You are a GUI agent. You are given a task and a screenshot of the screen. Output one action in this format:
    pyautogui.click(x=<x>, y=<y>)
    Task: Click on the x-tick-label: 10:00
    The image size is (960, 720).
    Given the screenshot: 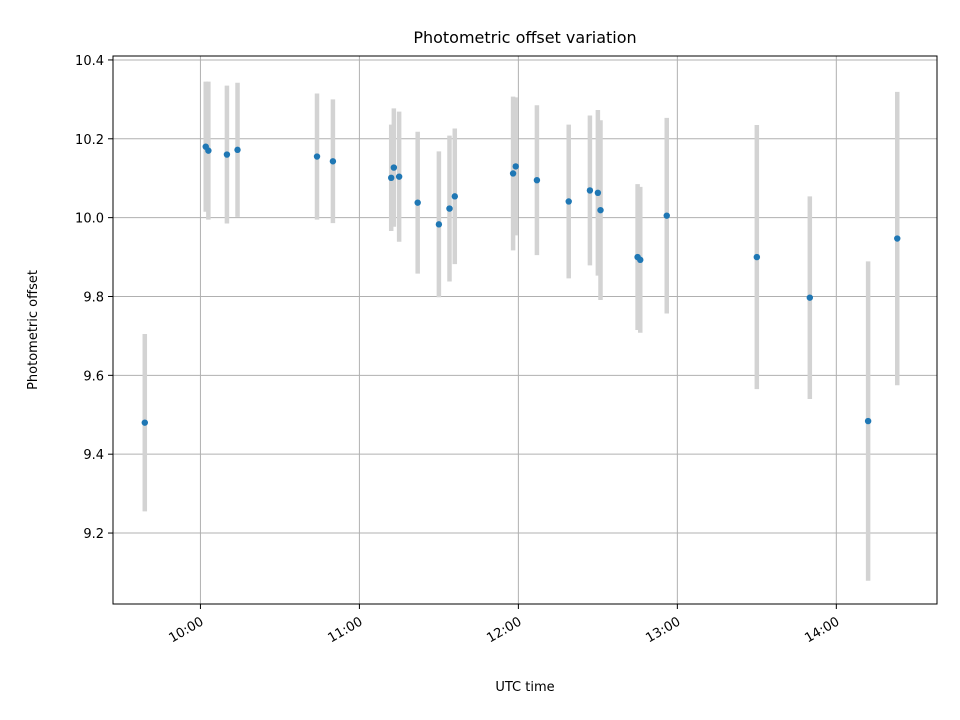 What is the action you would take?
    pyautogui.click(x=186, y=630)
    